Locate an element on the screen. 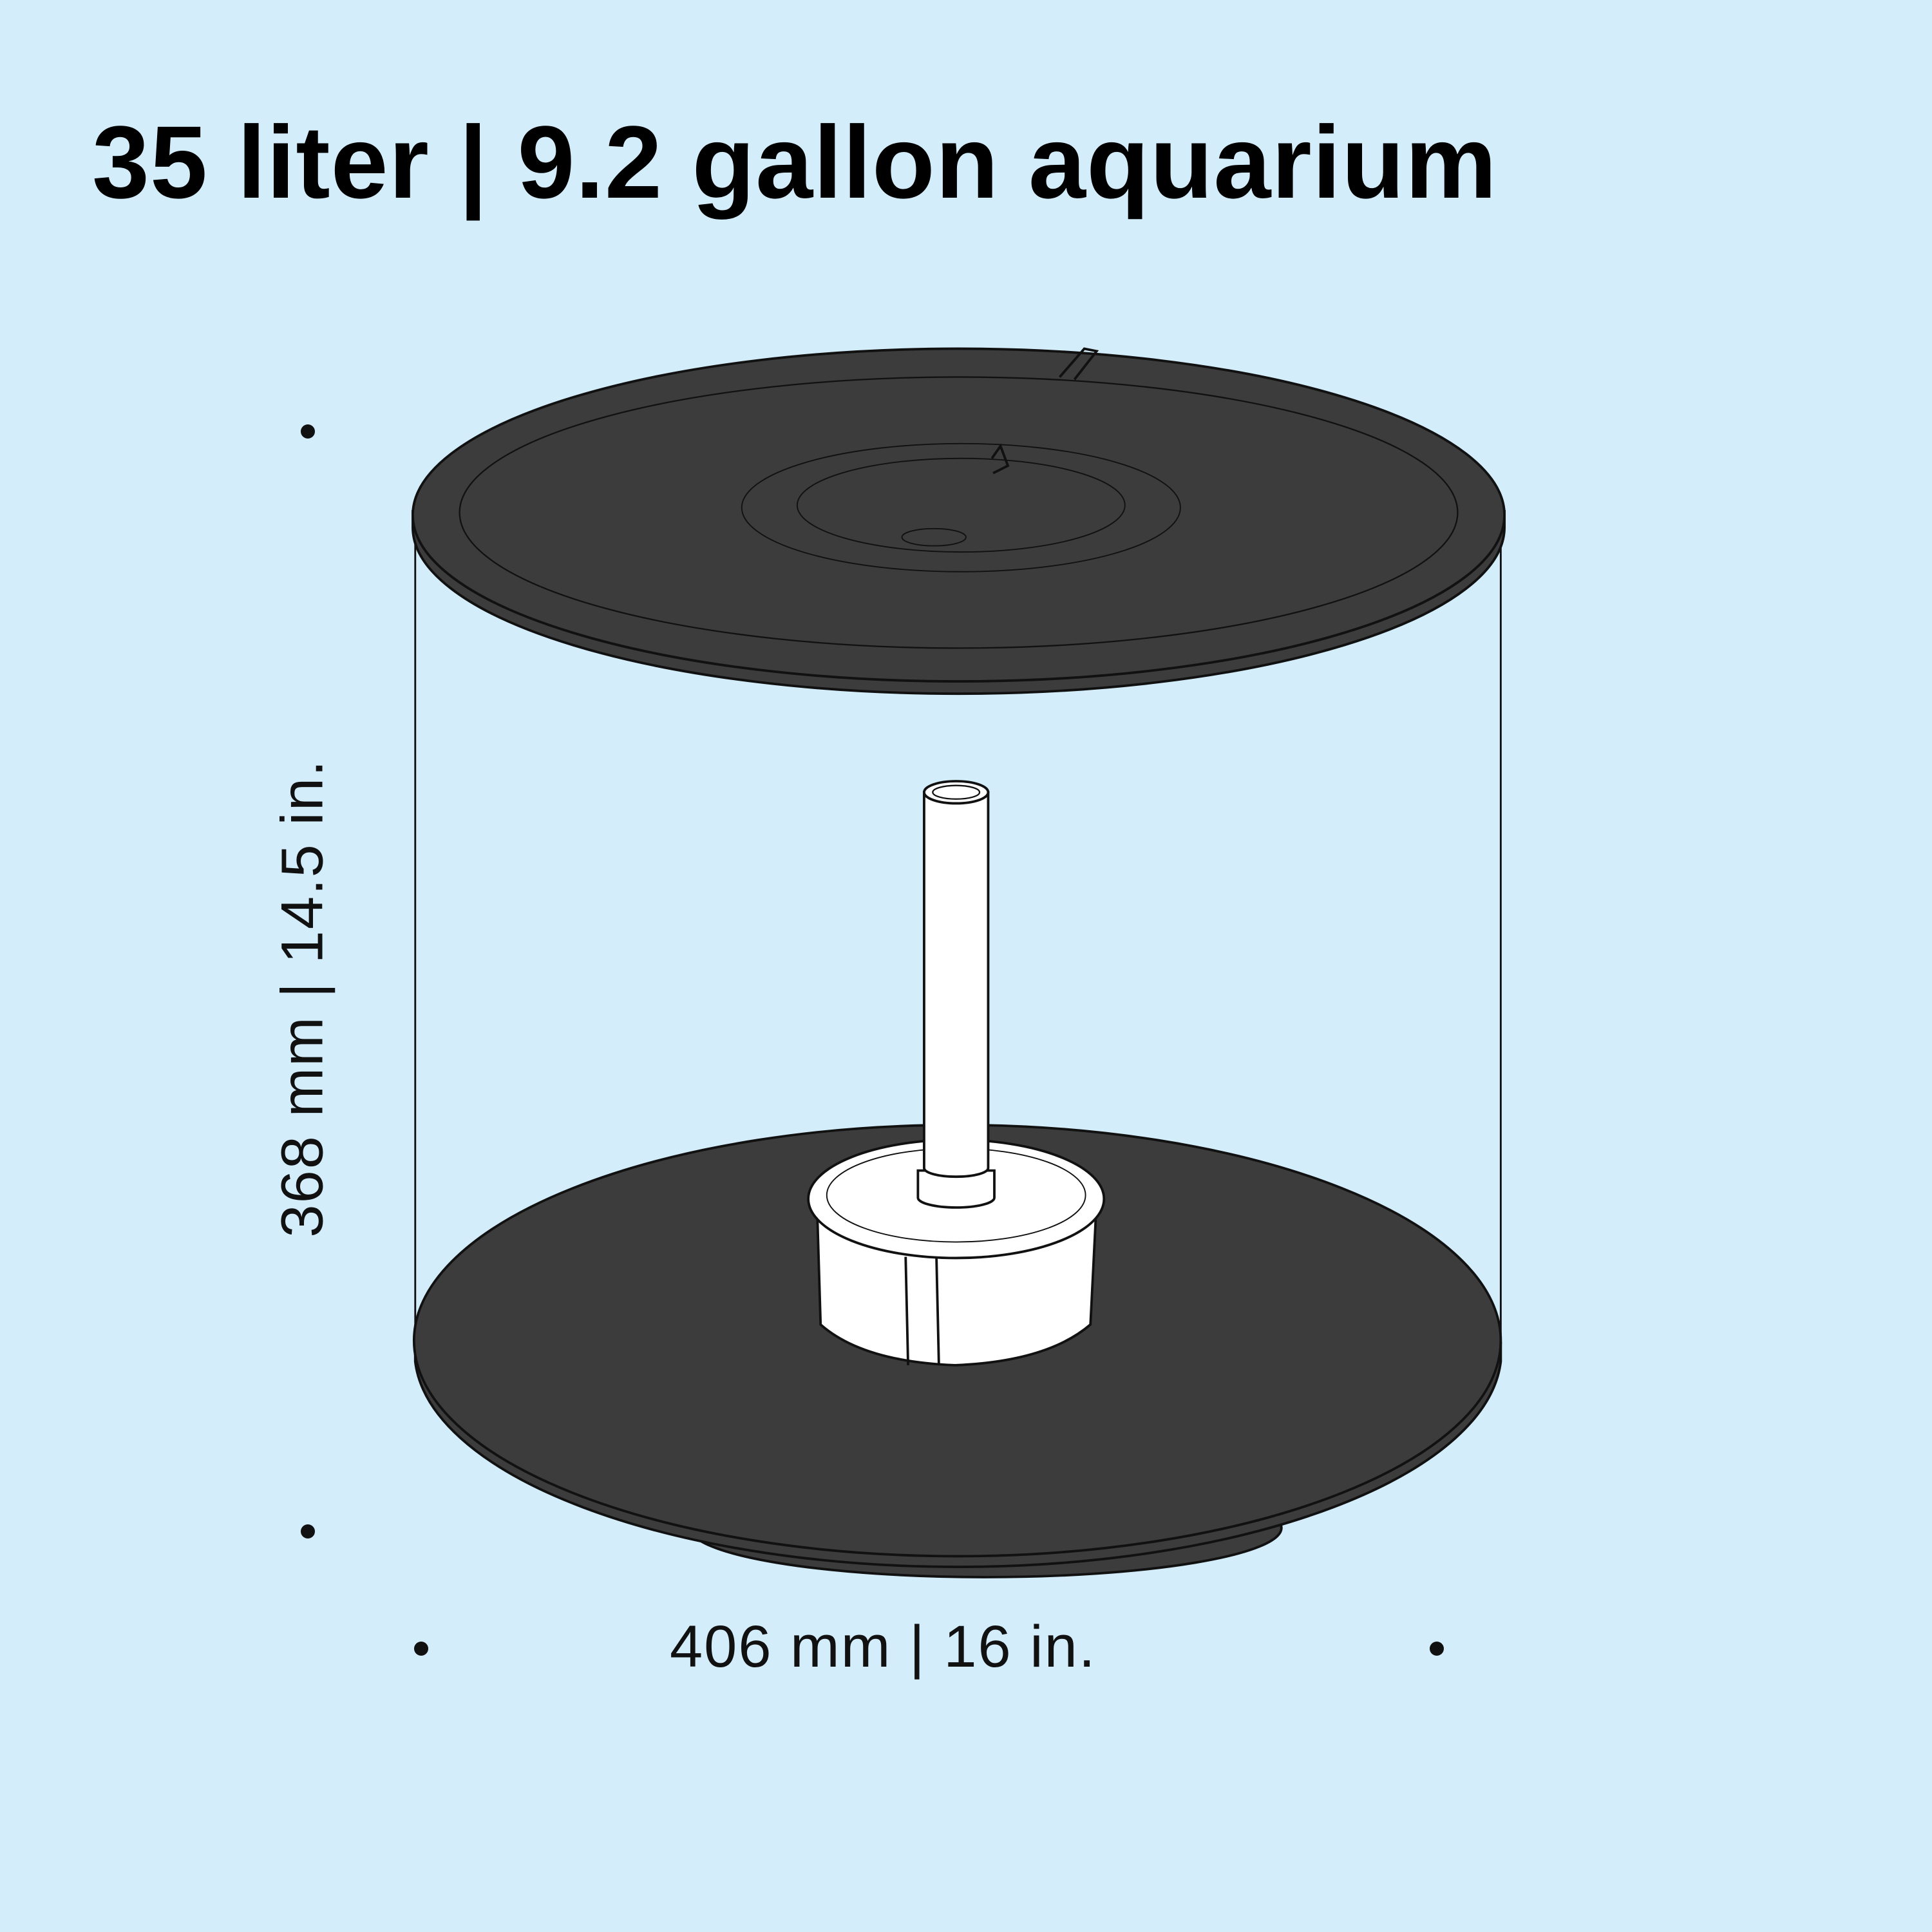 The width and height of the screenshot is (1932, 1932). height-dimension: 368 mm | 14.5 in. is located at coordinates (302, 999).